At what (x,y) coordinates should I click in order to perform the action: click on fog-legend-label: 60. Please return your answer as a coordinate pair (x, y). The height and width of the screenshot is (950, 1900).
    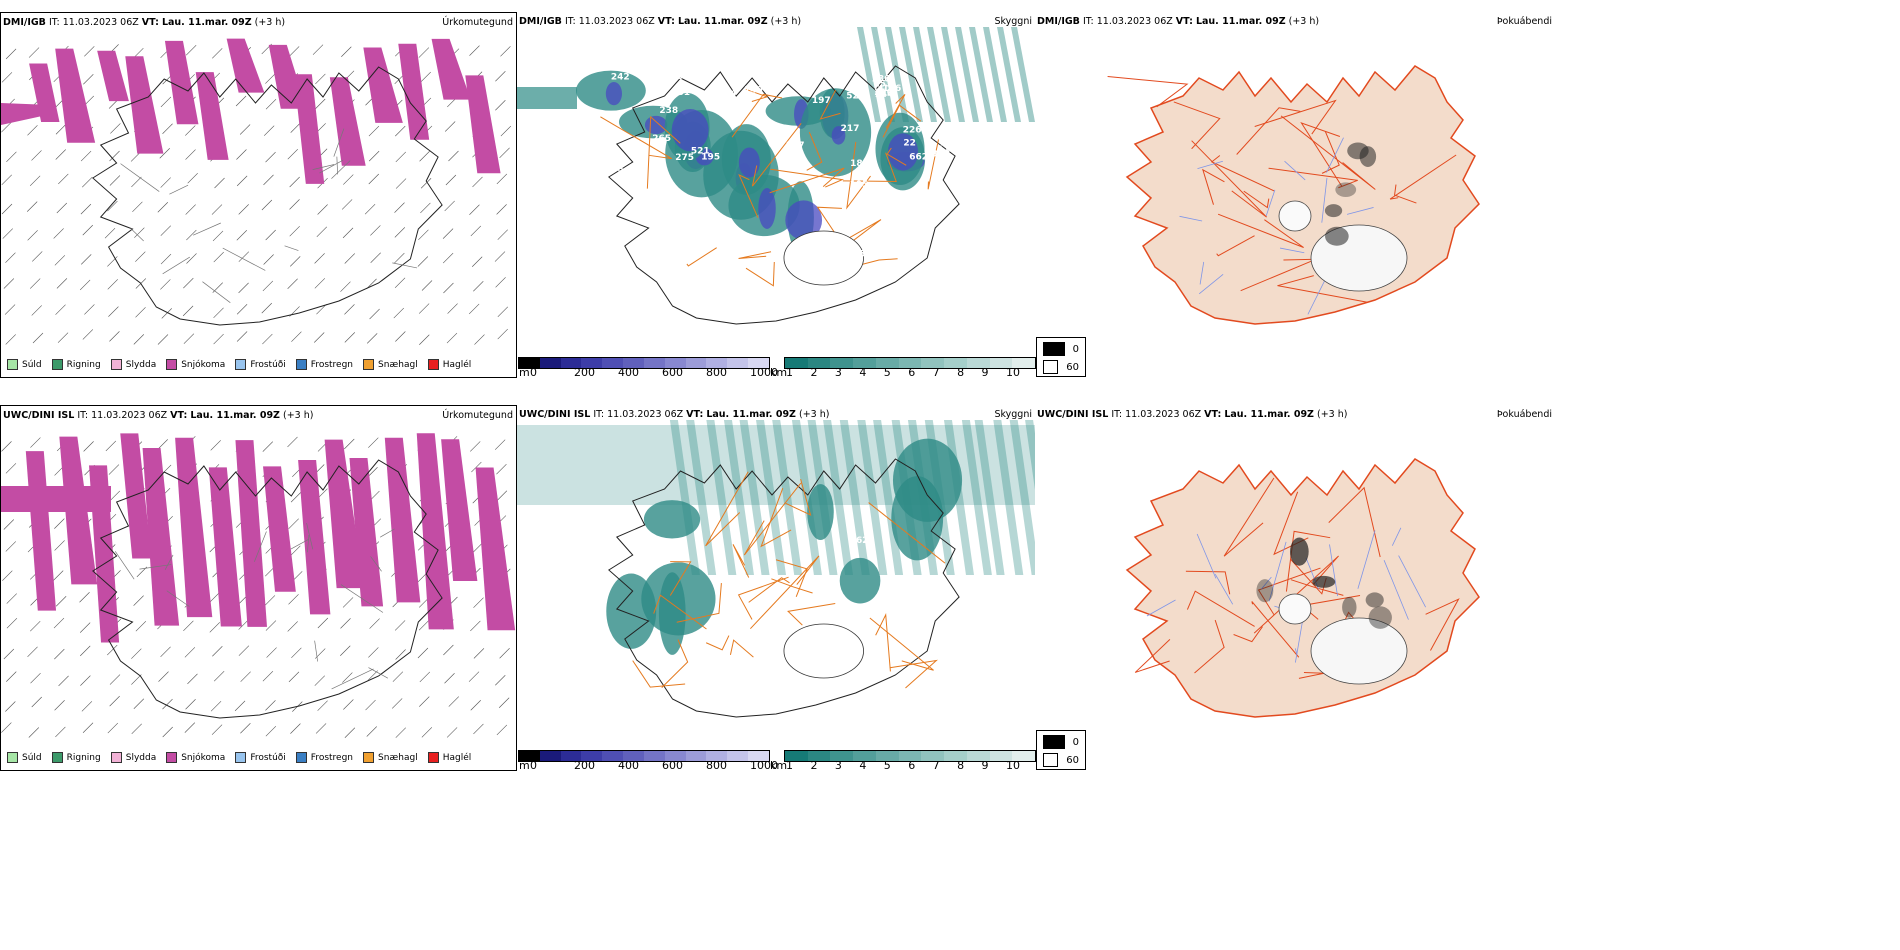
    Looking at the image, I should click on (1072, 760).